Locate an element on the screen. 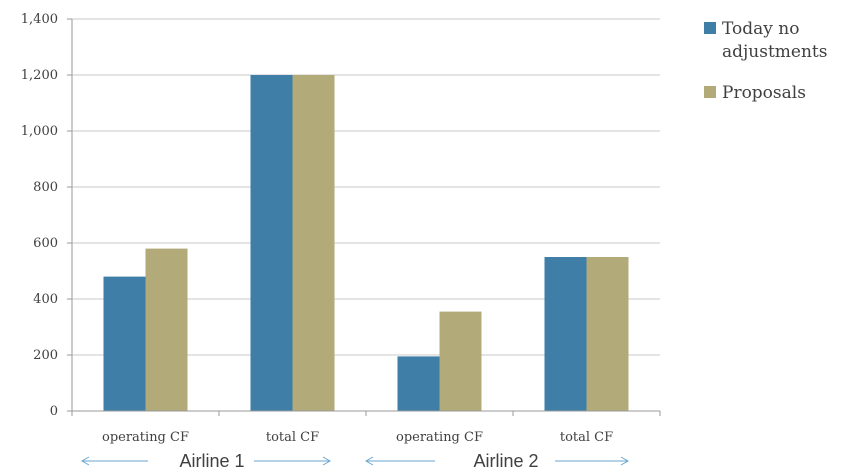  group-labels: Airline 1 Airline 2 is located at coordinates (355, 461).